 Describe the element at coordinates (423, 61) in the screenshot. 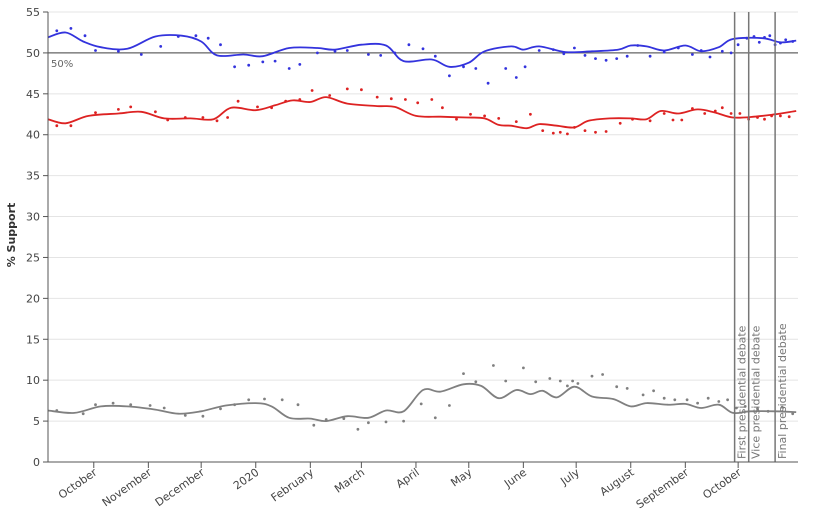

I see `reference-line-group: 50%` at that location.